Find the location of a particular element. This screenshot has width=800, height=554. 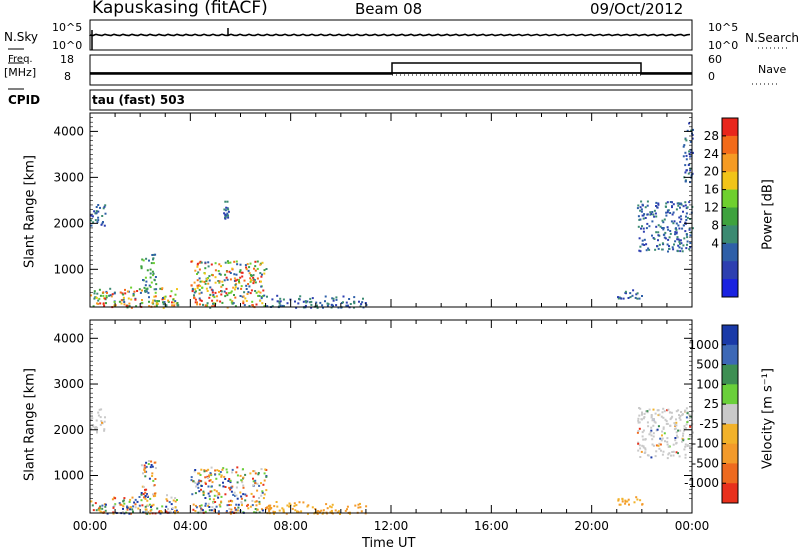

freq-tick-top: 18 is located at coordinates (67, 59).